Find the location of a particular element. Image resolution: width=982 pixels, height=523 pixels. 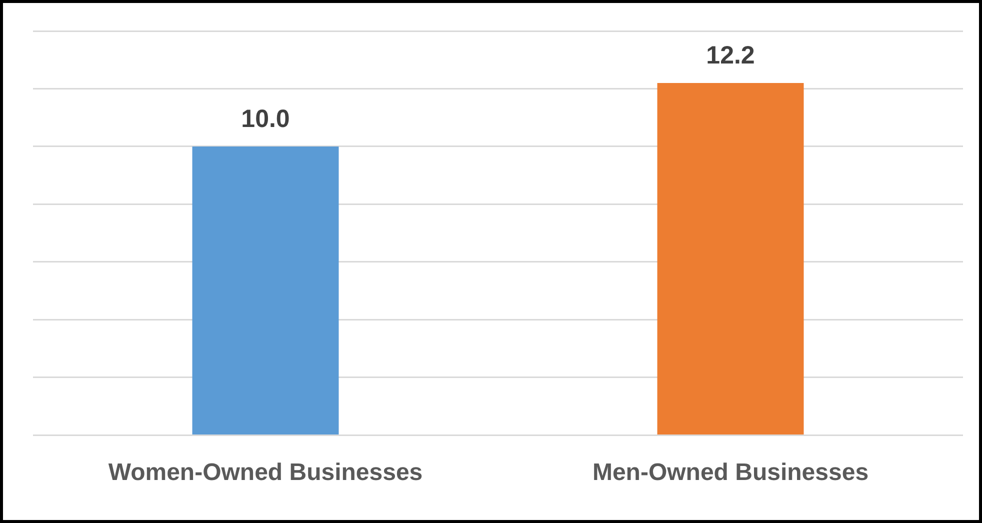

x-tick-label: Men-Owned Businesses is located at coordinates (730, 472).